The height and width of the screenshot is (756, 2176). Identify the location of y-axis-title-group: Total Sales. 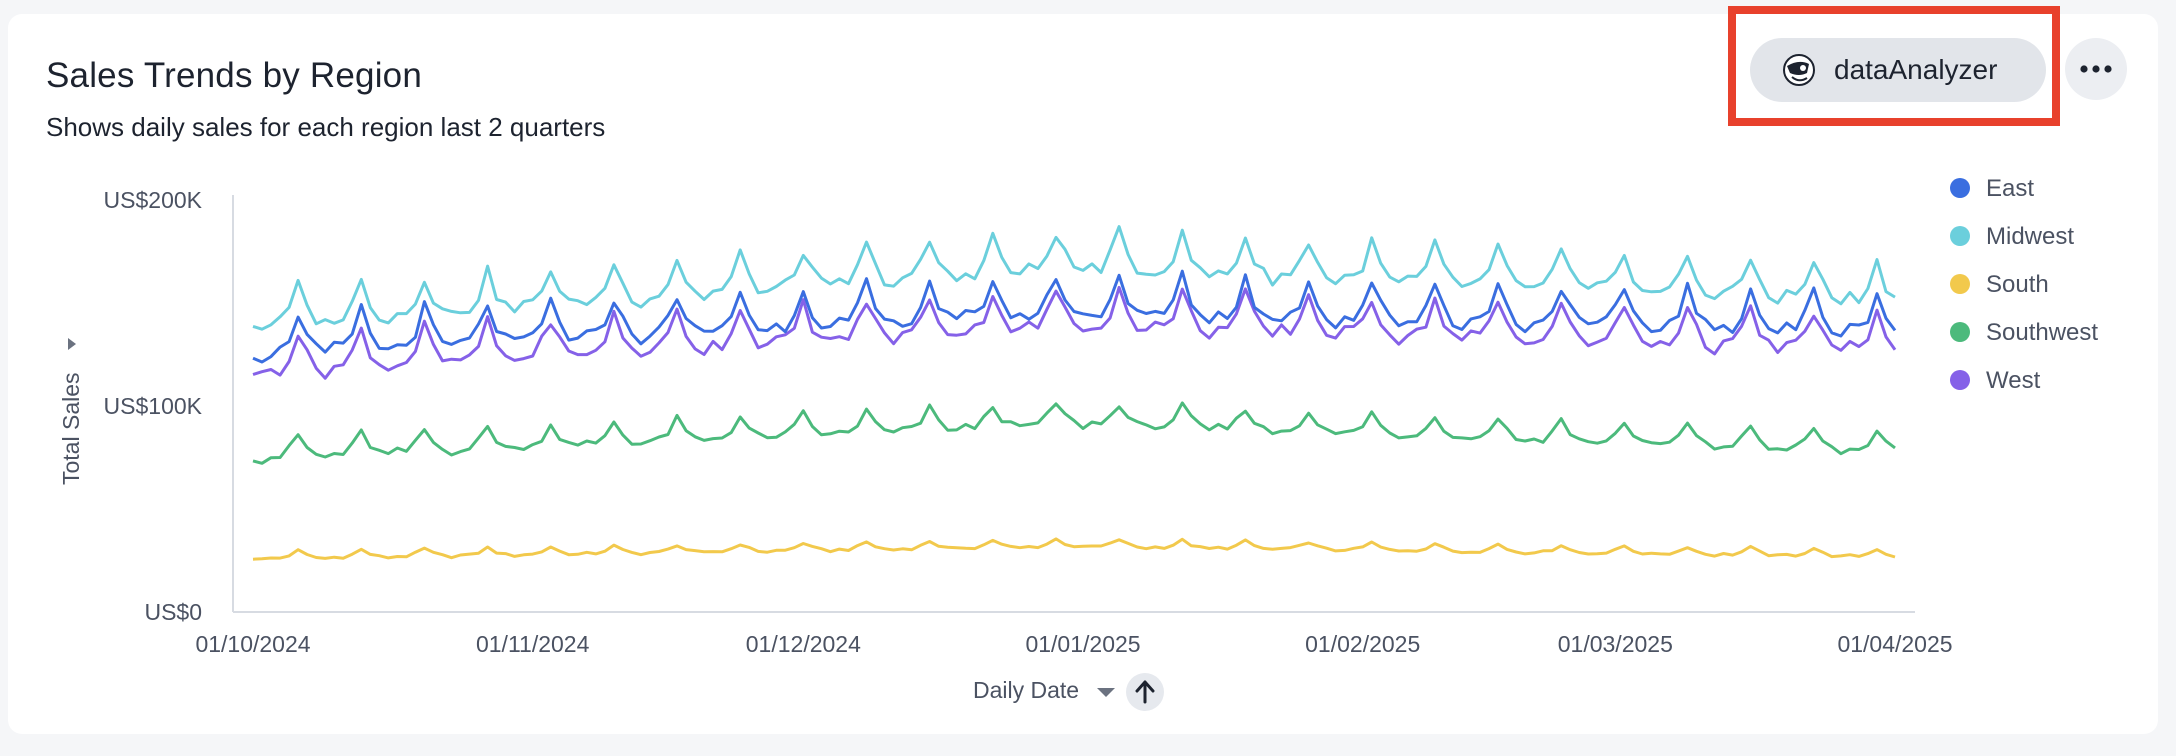
(71, 411).